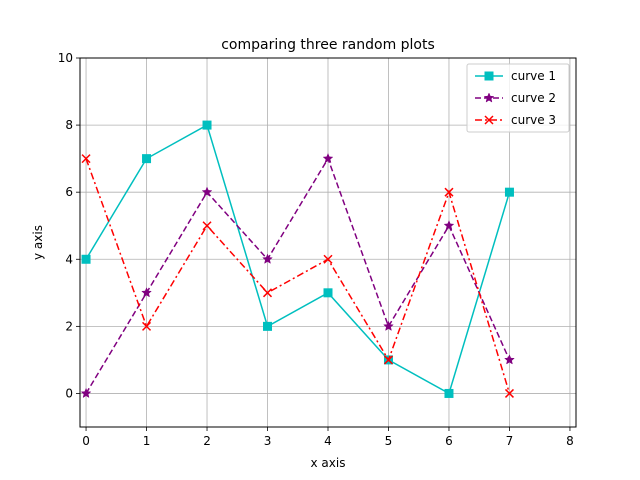 The height and width of the screenshot is (480, 640). Describe the element at coordinates (449, 441) in the screenshot. I see `x-tick-label: 6` at that location.